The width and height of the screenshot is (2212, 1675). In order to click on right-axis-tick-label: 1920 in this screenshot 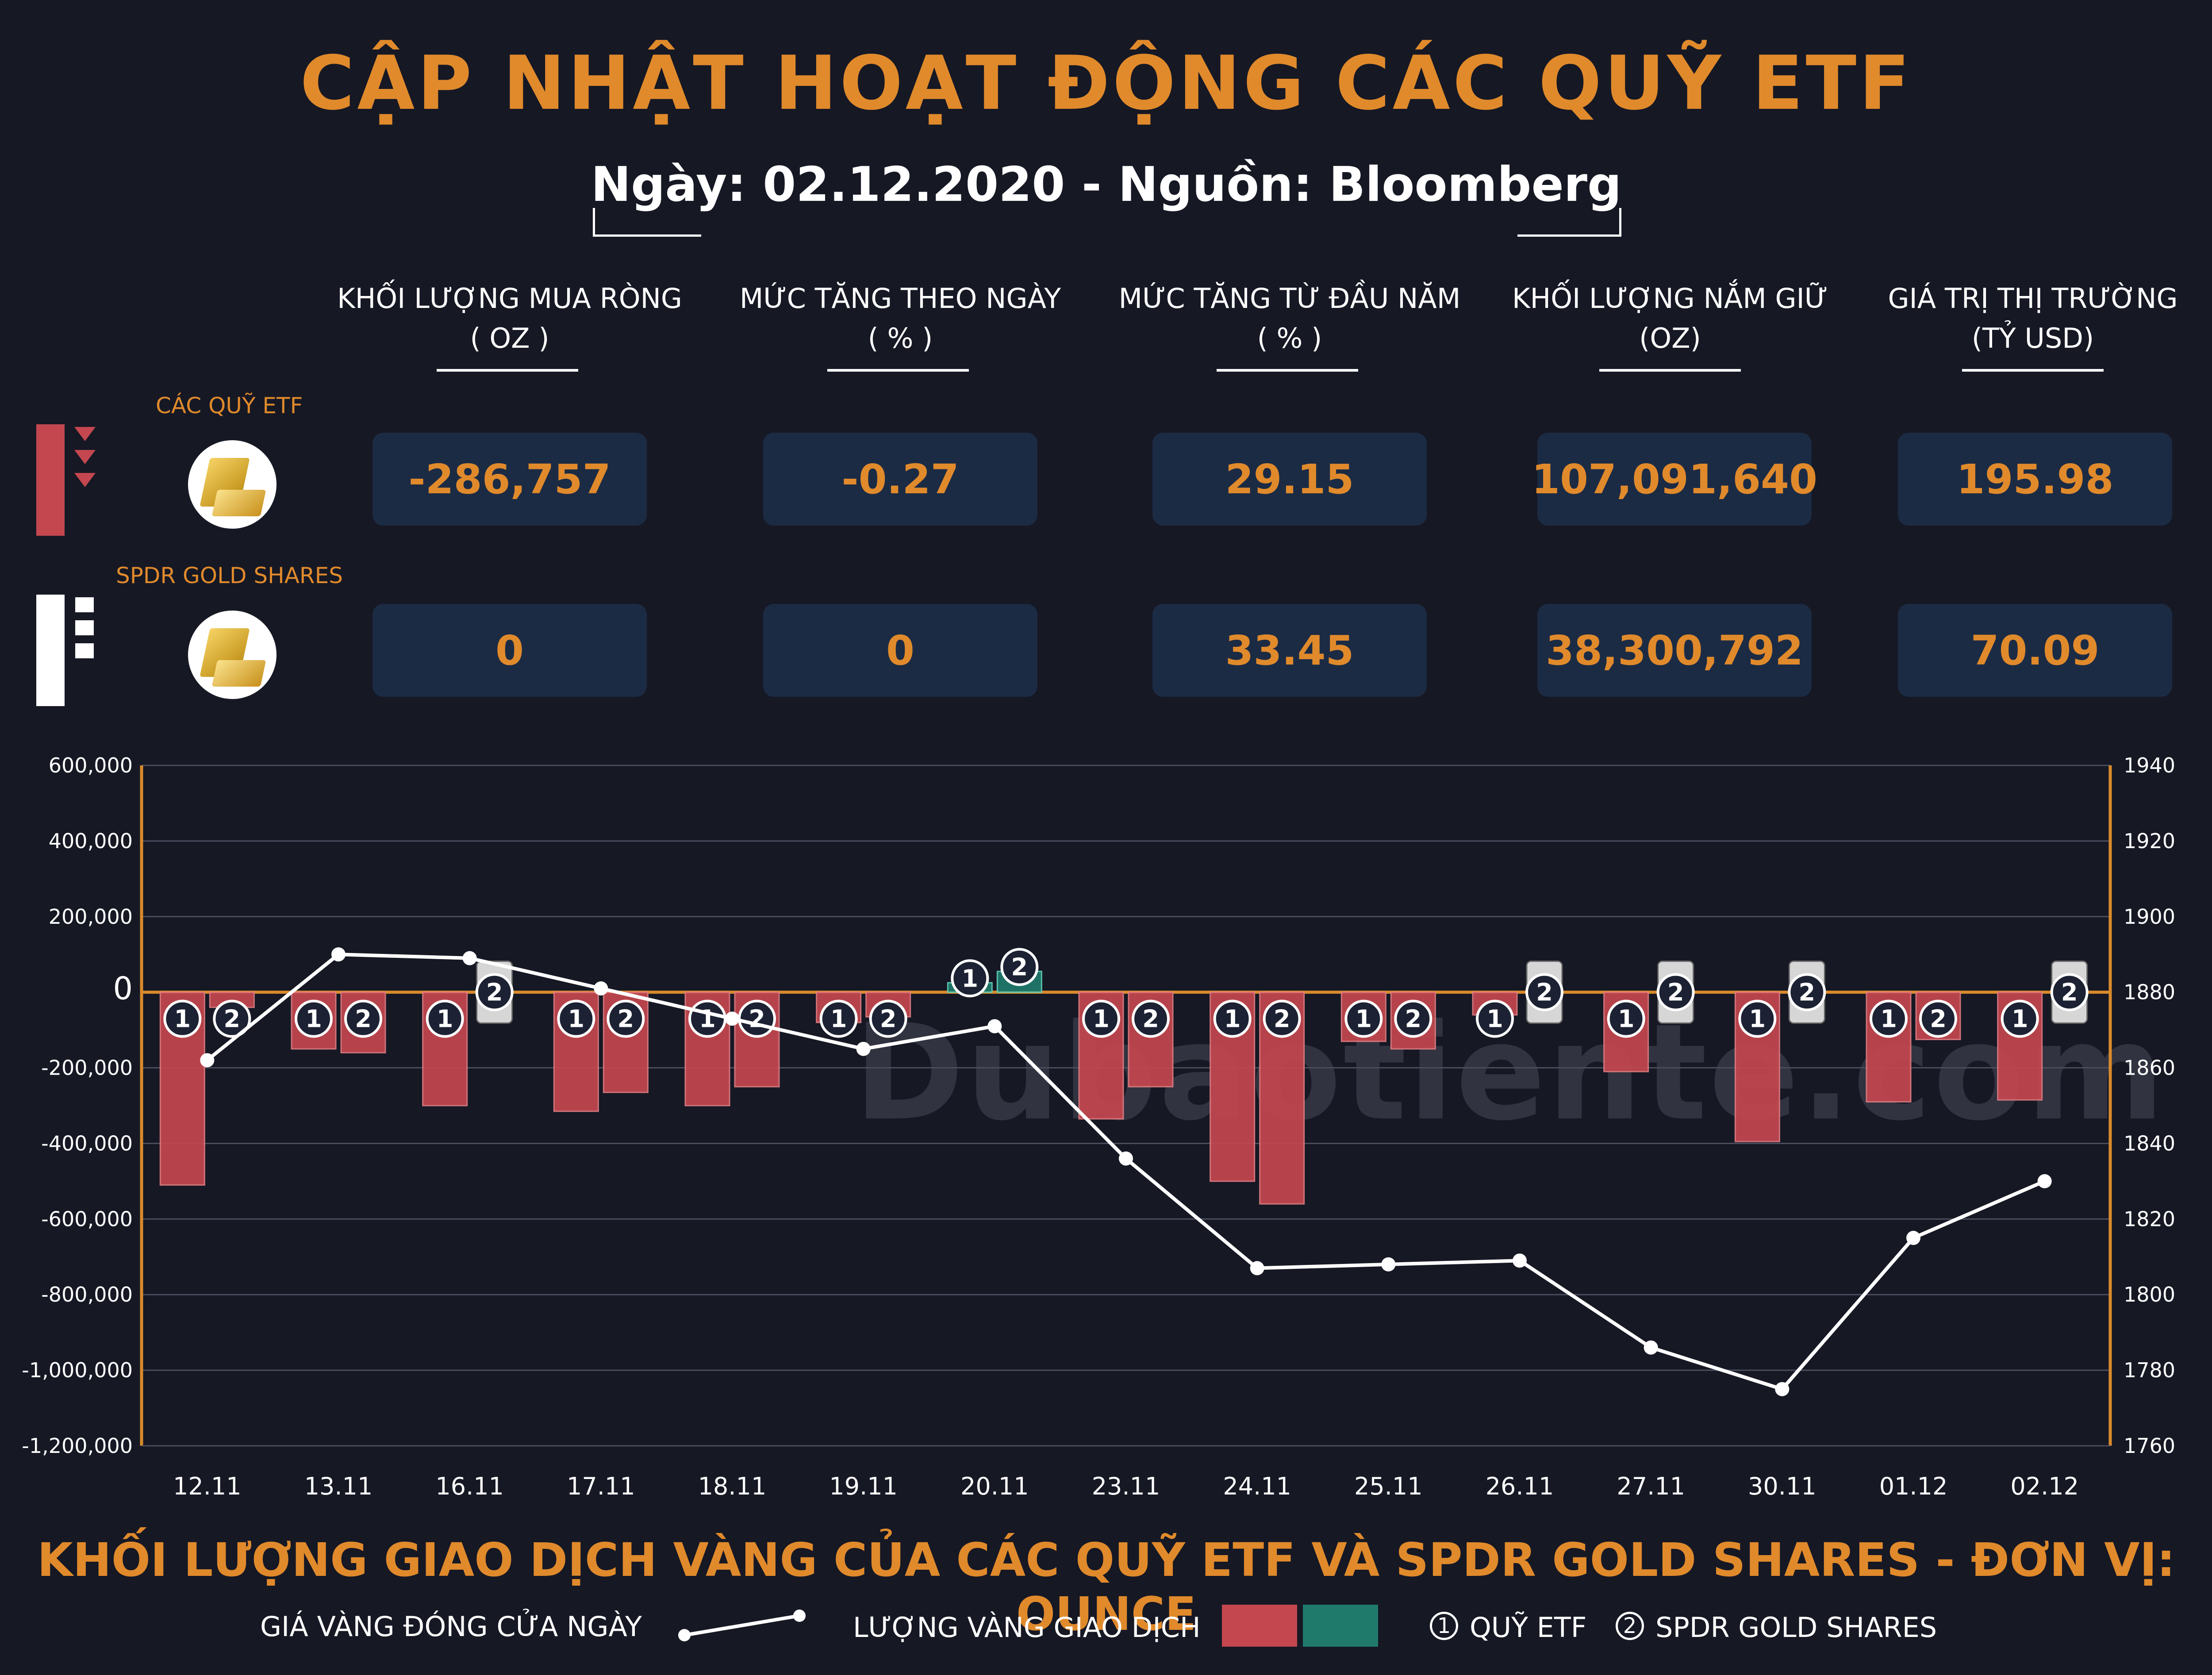, I will do `click(2150, 841)`.